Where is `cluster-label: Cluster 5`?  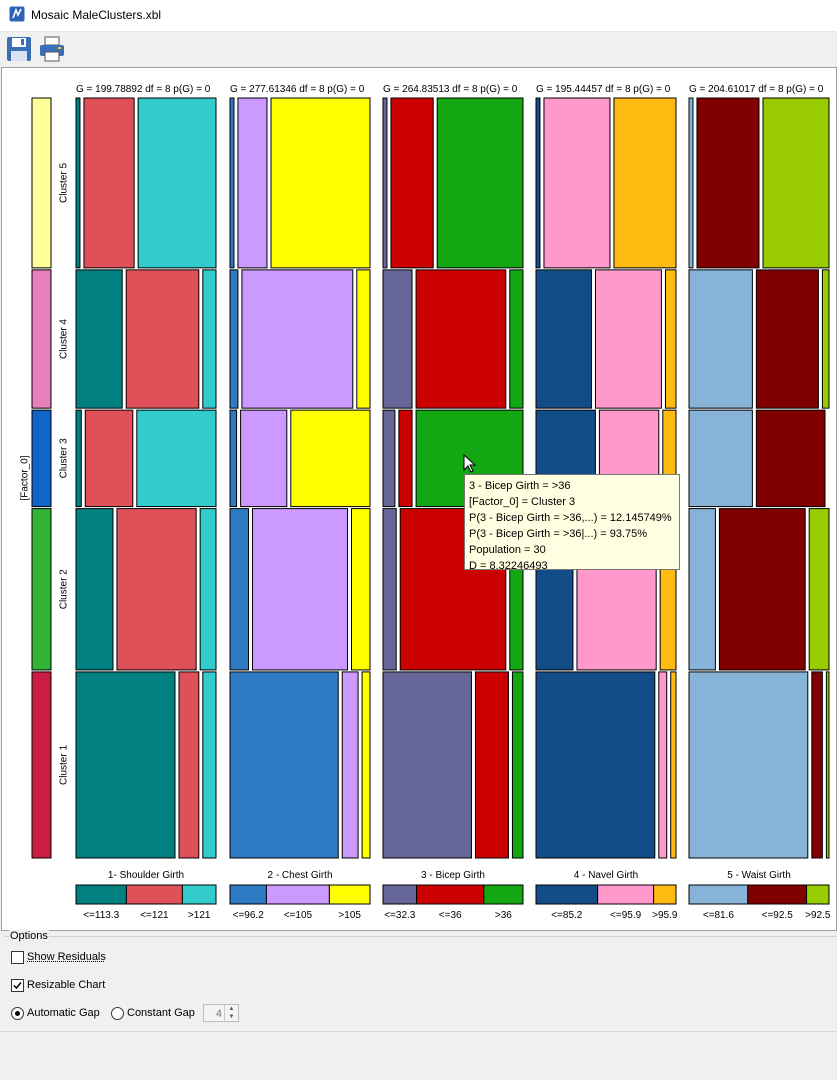 cluster-label: Cluster 5 is located at coordinates (64, 182).